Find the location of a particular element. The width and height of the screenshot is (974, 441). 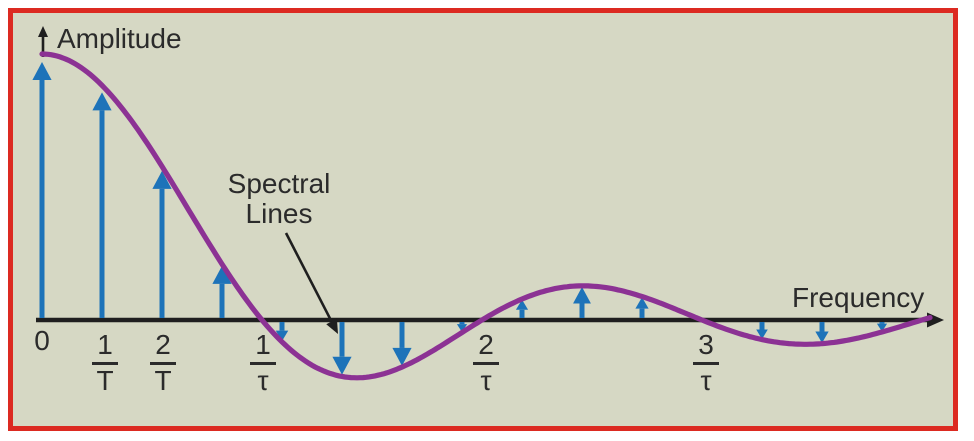

tick-text: 0 is located at coordinates (42, 340).